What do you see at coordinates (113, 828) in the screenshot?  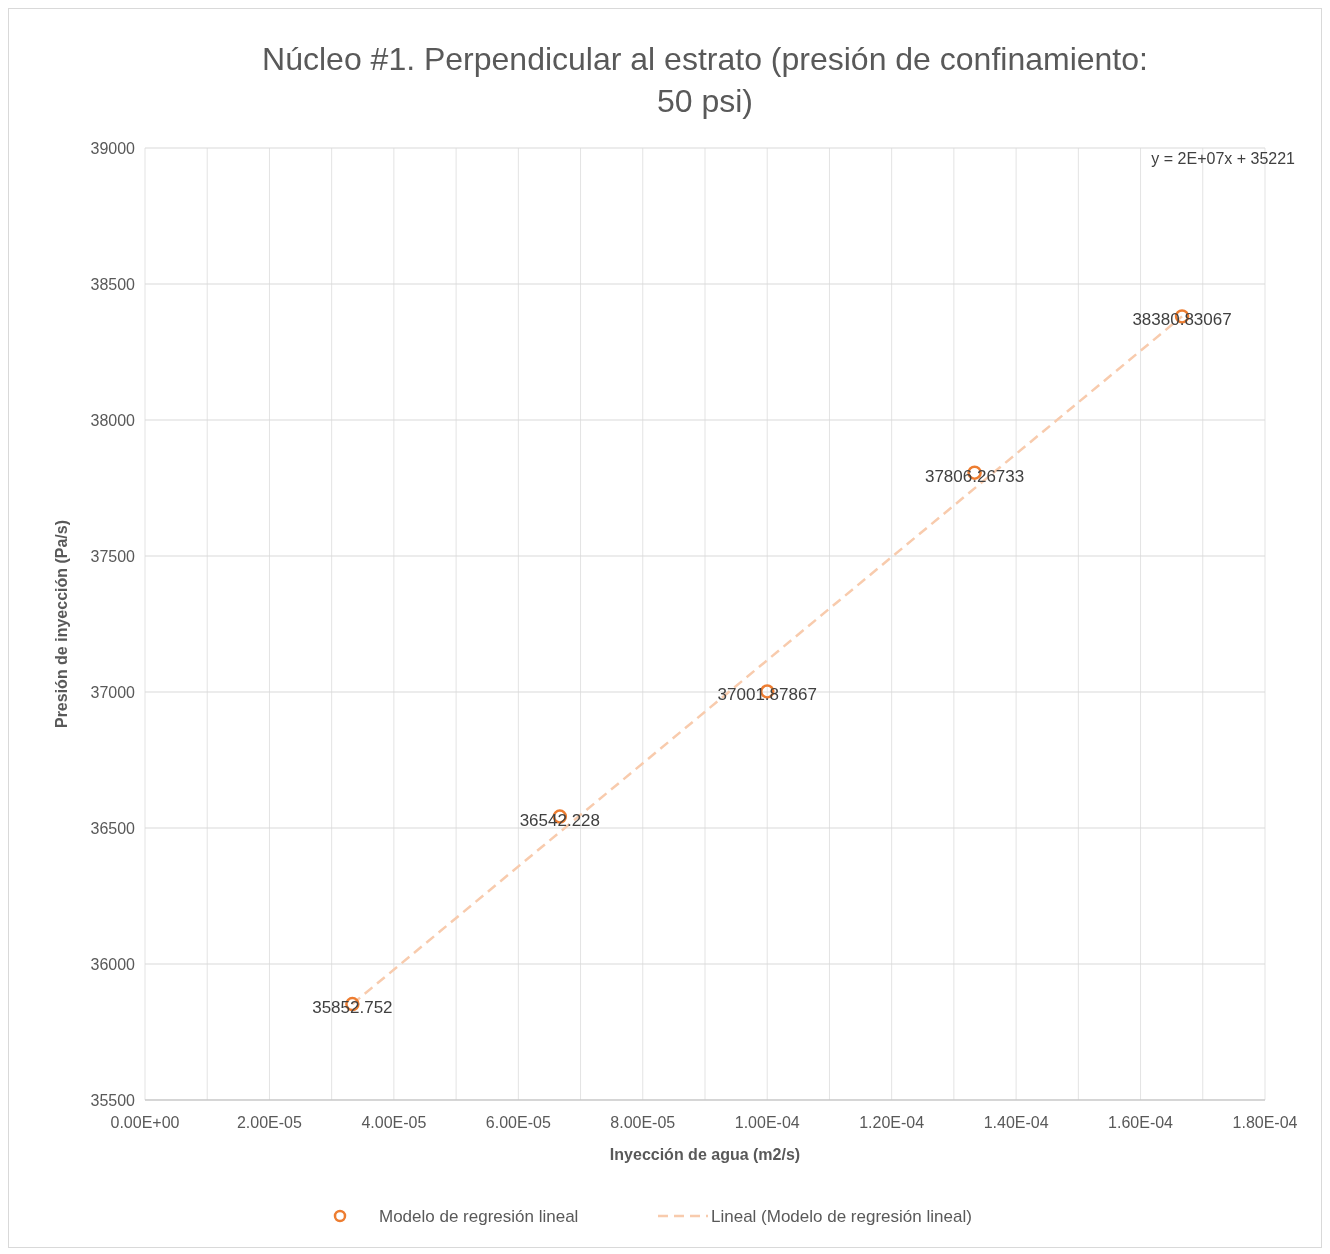 I see `y-tick-label: 36500` at bounding box center [113, 828].